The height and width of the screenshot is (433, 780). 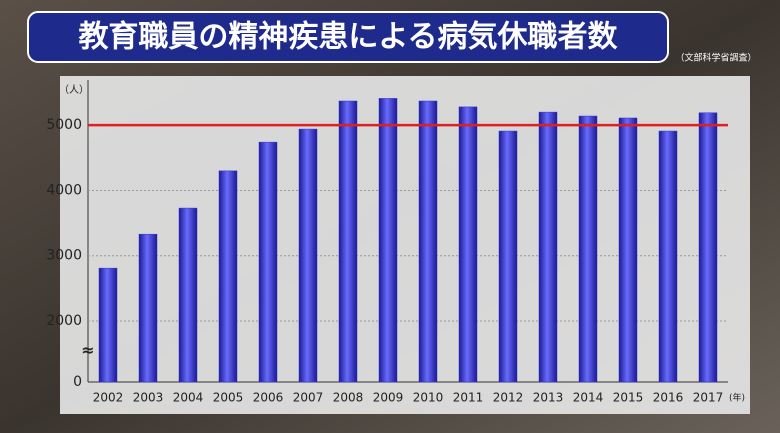 What do you see at coordinates (628, 398) in the screenshot?
I see `x-tick-label: 2015` at bounding box center [628, 398].